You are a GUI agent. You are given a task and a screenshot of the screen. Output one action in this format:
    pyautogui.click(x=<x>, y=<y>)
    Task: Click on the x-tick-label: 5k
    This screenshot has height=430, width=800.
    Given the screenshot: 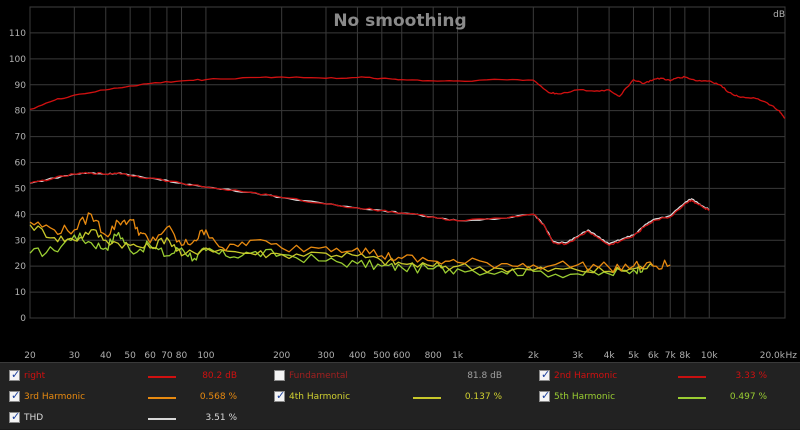 What is the action you would take?
    pyautogui.click(x=634, y=356)
    